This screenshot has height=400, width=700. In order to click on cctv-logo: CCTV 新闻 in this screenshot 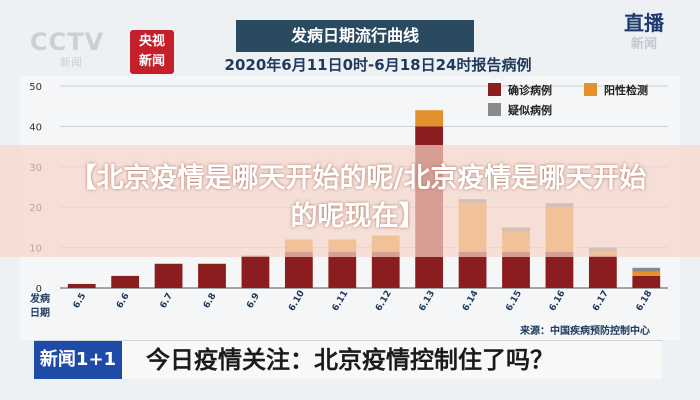, I will do `click(77, 48)`.